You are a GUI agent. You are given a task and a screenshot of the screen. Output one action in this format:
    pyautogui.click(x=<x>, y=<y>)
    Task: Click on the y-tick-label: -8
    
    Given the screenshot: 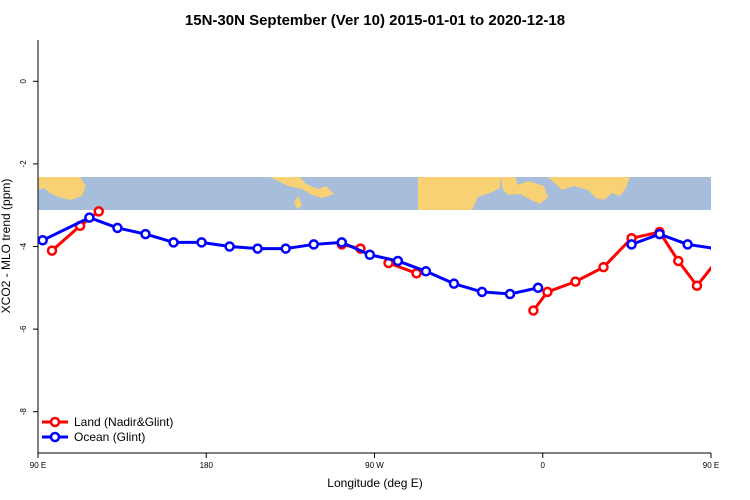 What is the action you would take?
    pyautogui.click(x=23, y=412)
    